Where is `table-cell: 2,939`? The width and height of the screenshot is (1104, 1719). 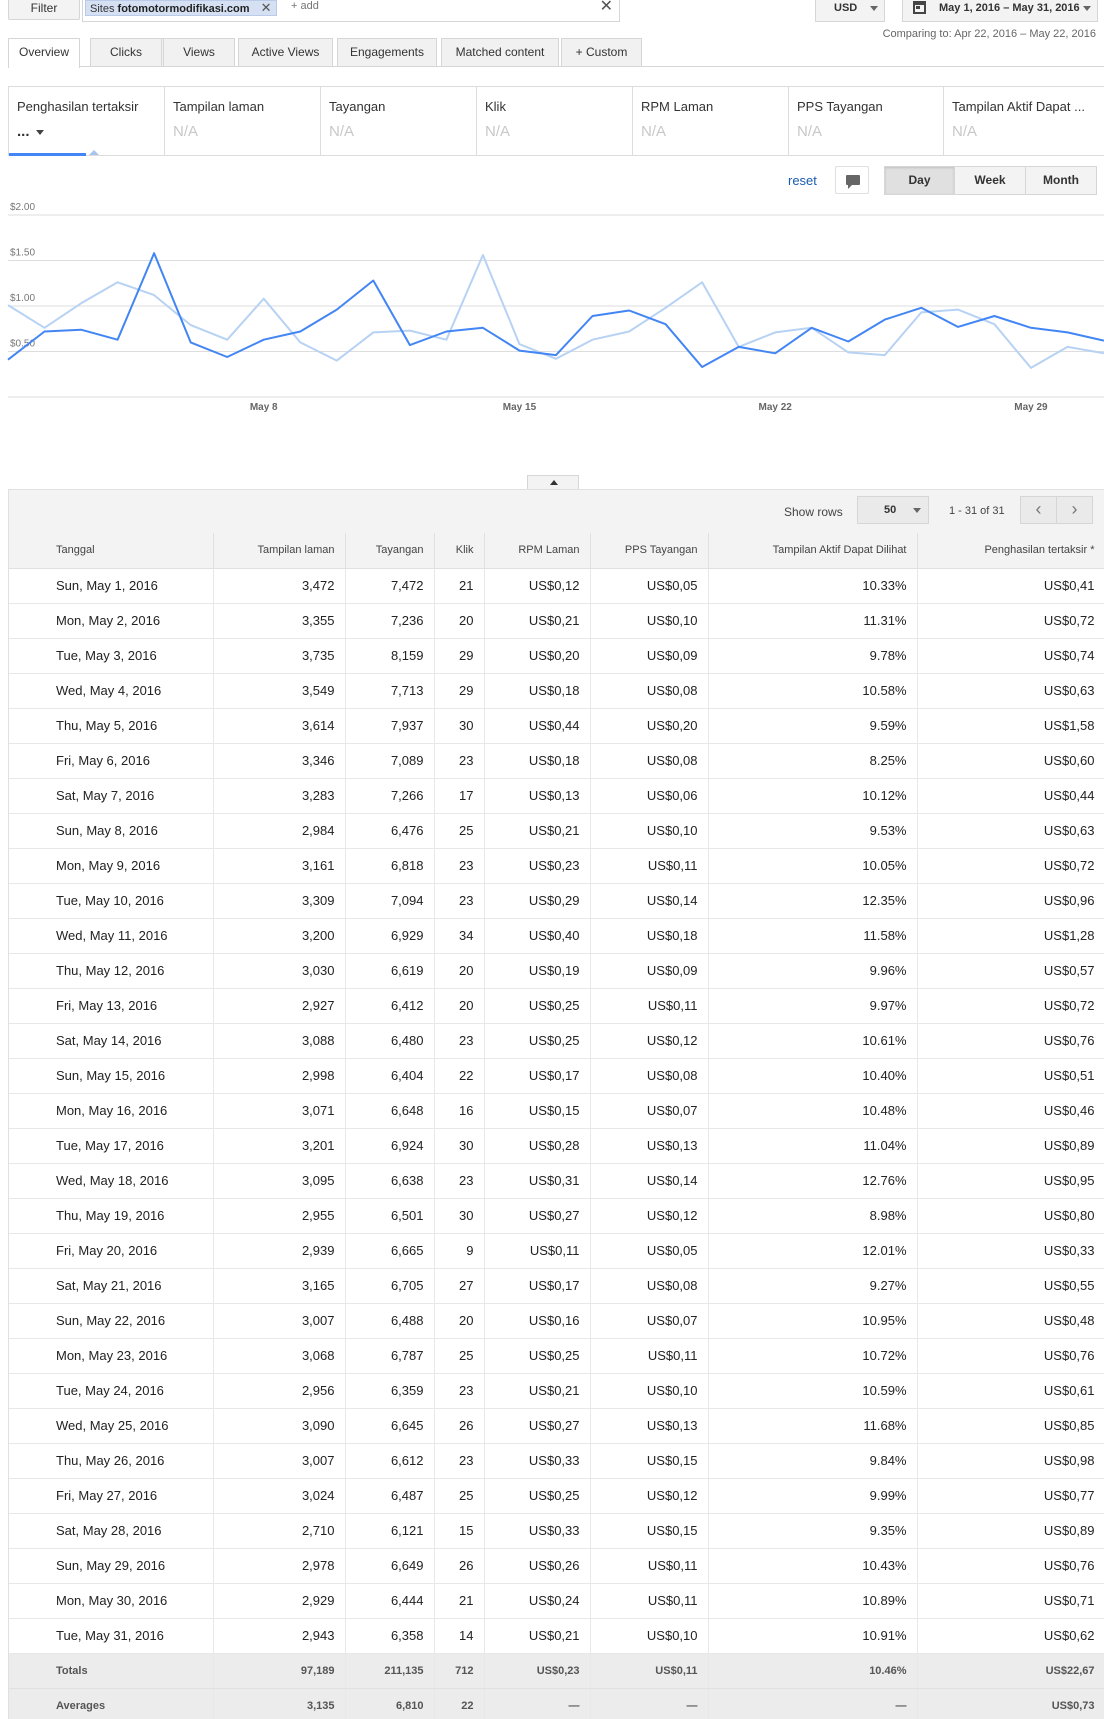
table-cell: 2,939 is located at coordinates (279, 1251).